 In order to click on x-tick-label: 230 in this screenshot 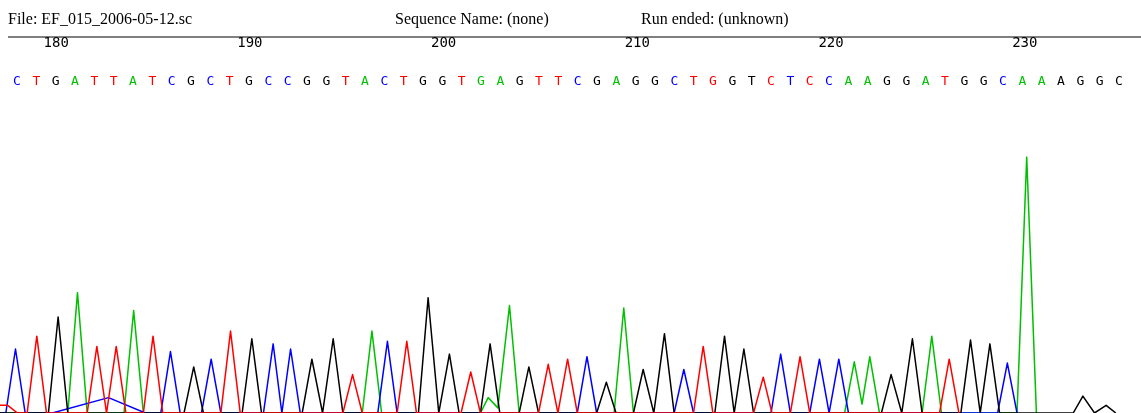, I will do `click(1025, 42)`.